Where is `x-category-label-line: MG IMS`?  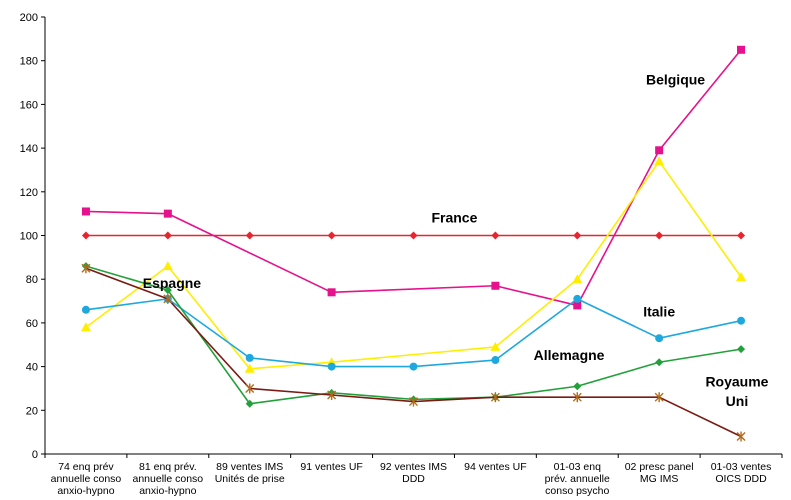
x-category-label-line: MG IMS is located at coordinates (659, 479).